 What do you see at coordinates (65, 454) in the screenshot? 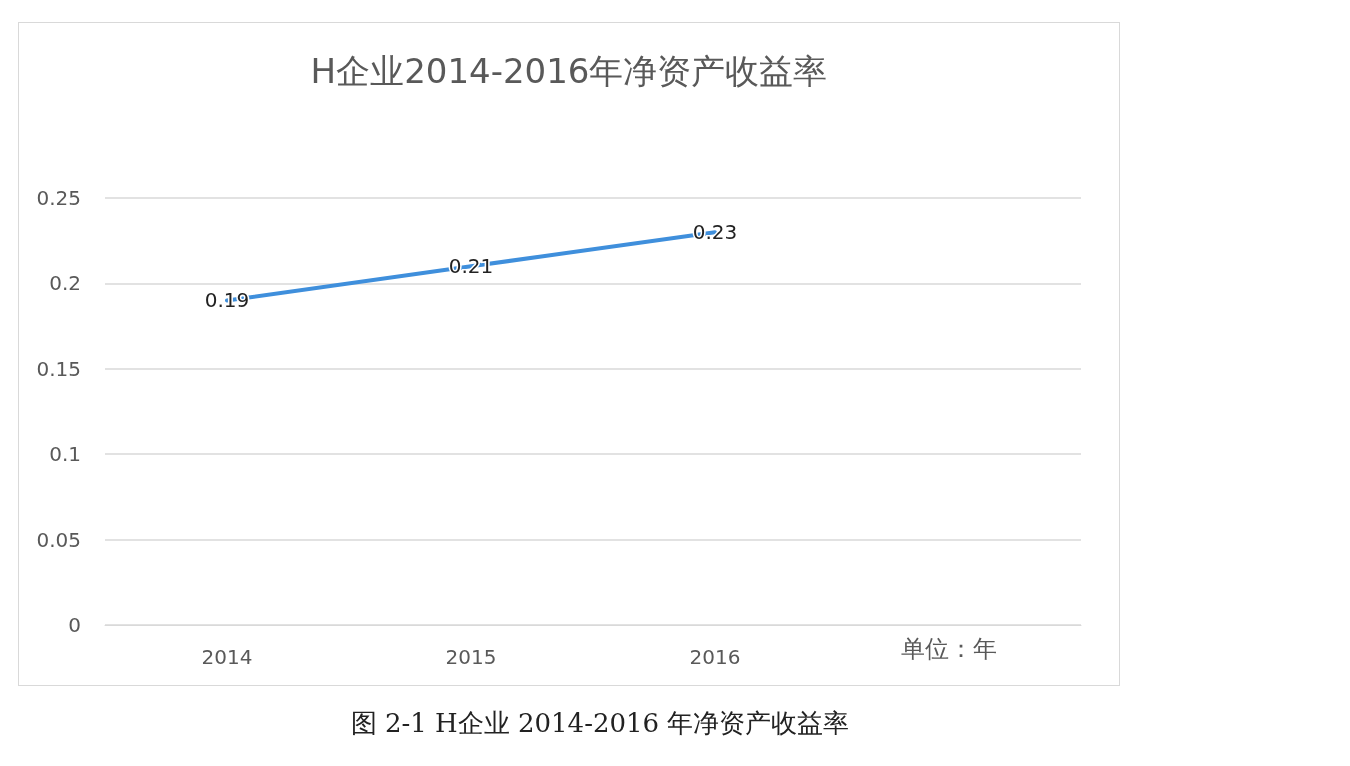
I see `y-tick-label: 0.1` at bounding box center [65, 454].